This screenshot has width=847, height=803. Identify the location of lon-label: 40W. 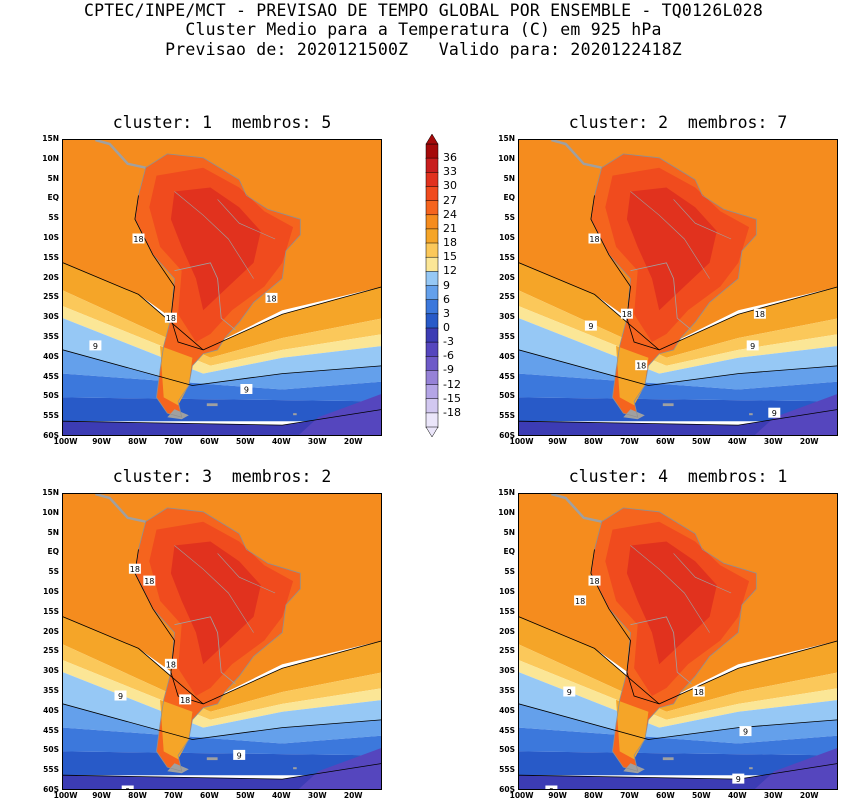
(737, 795).